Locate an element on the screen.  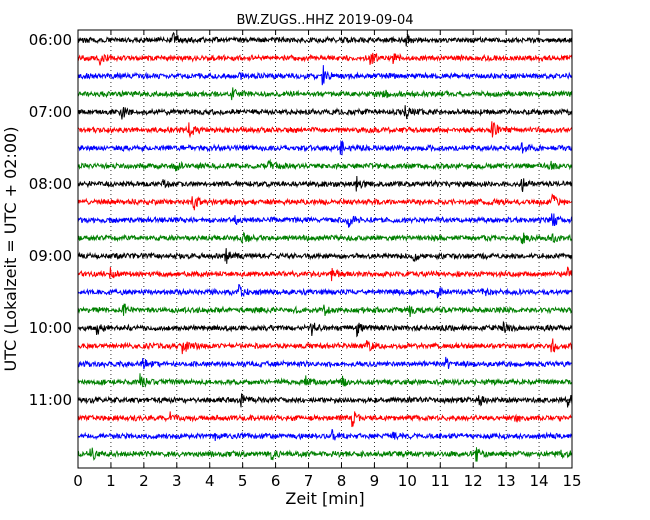
x-tick-label: 6 is located at coordinates (276, 481).